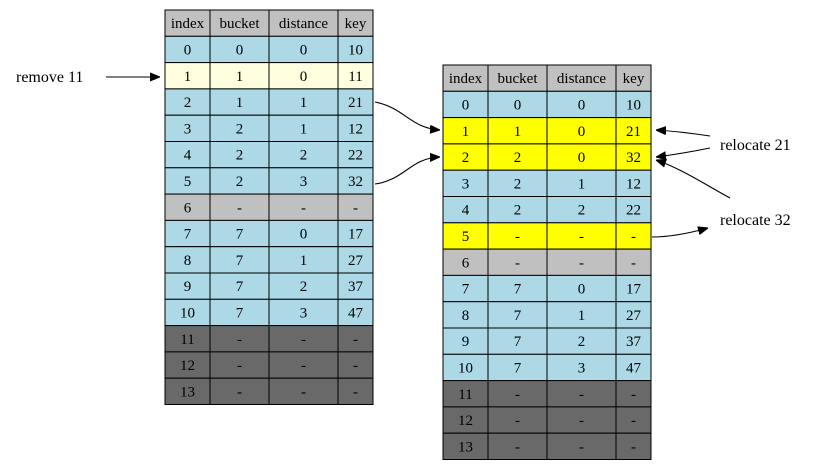 The height and width of the screenshot is (475, 820). Describe the element at coordinates (355, 182) in the screenshot. I see `cell-key: 32` at that location.